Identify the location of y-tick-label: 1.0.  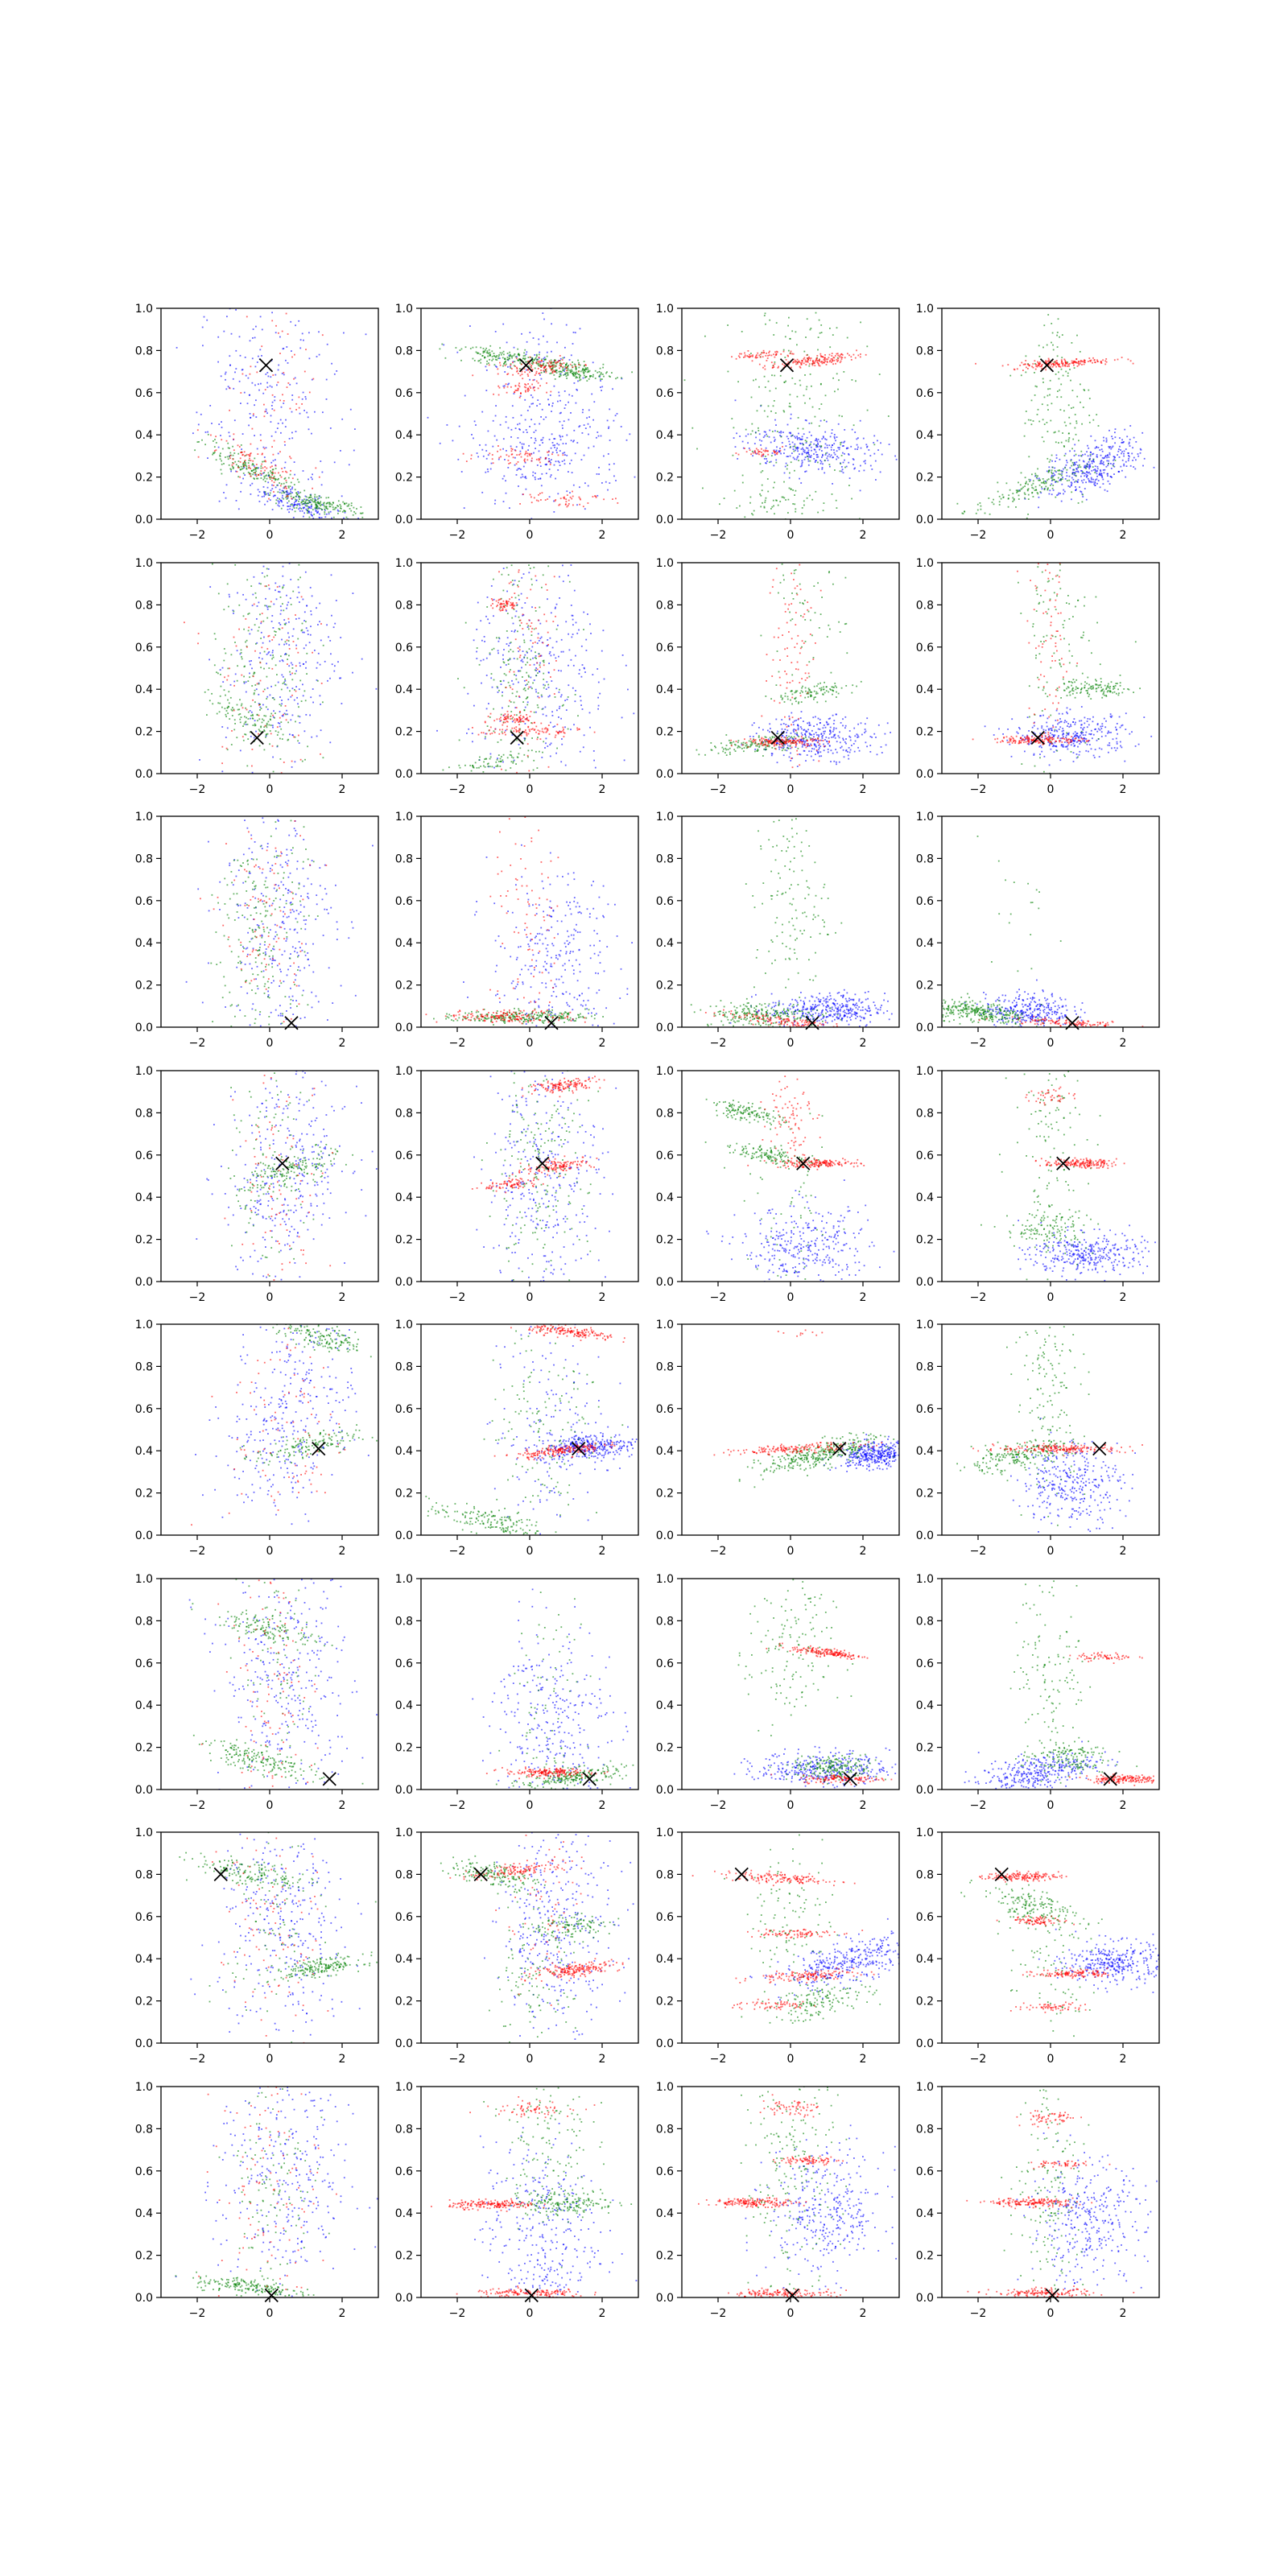
(665, 309).